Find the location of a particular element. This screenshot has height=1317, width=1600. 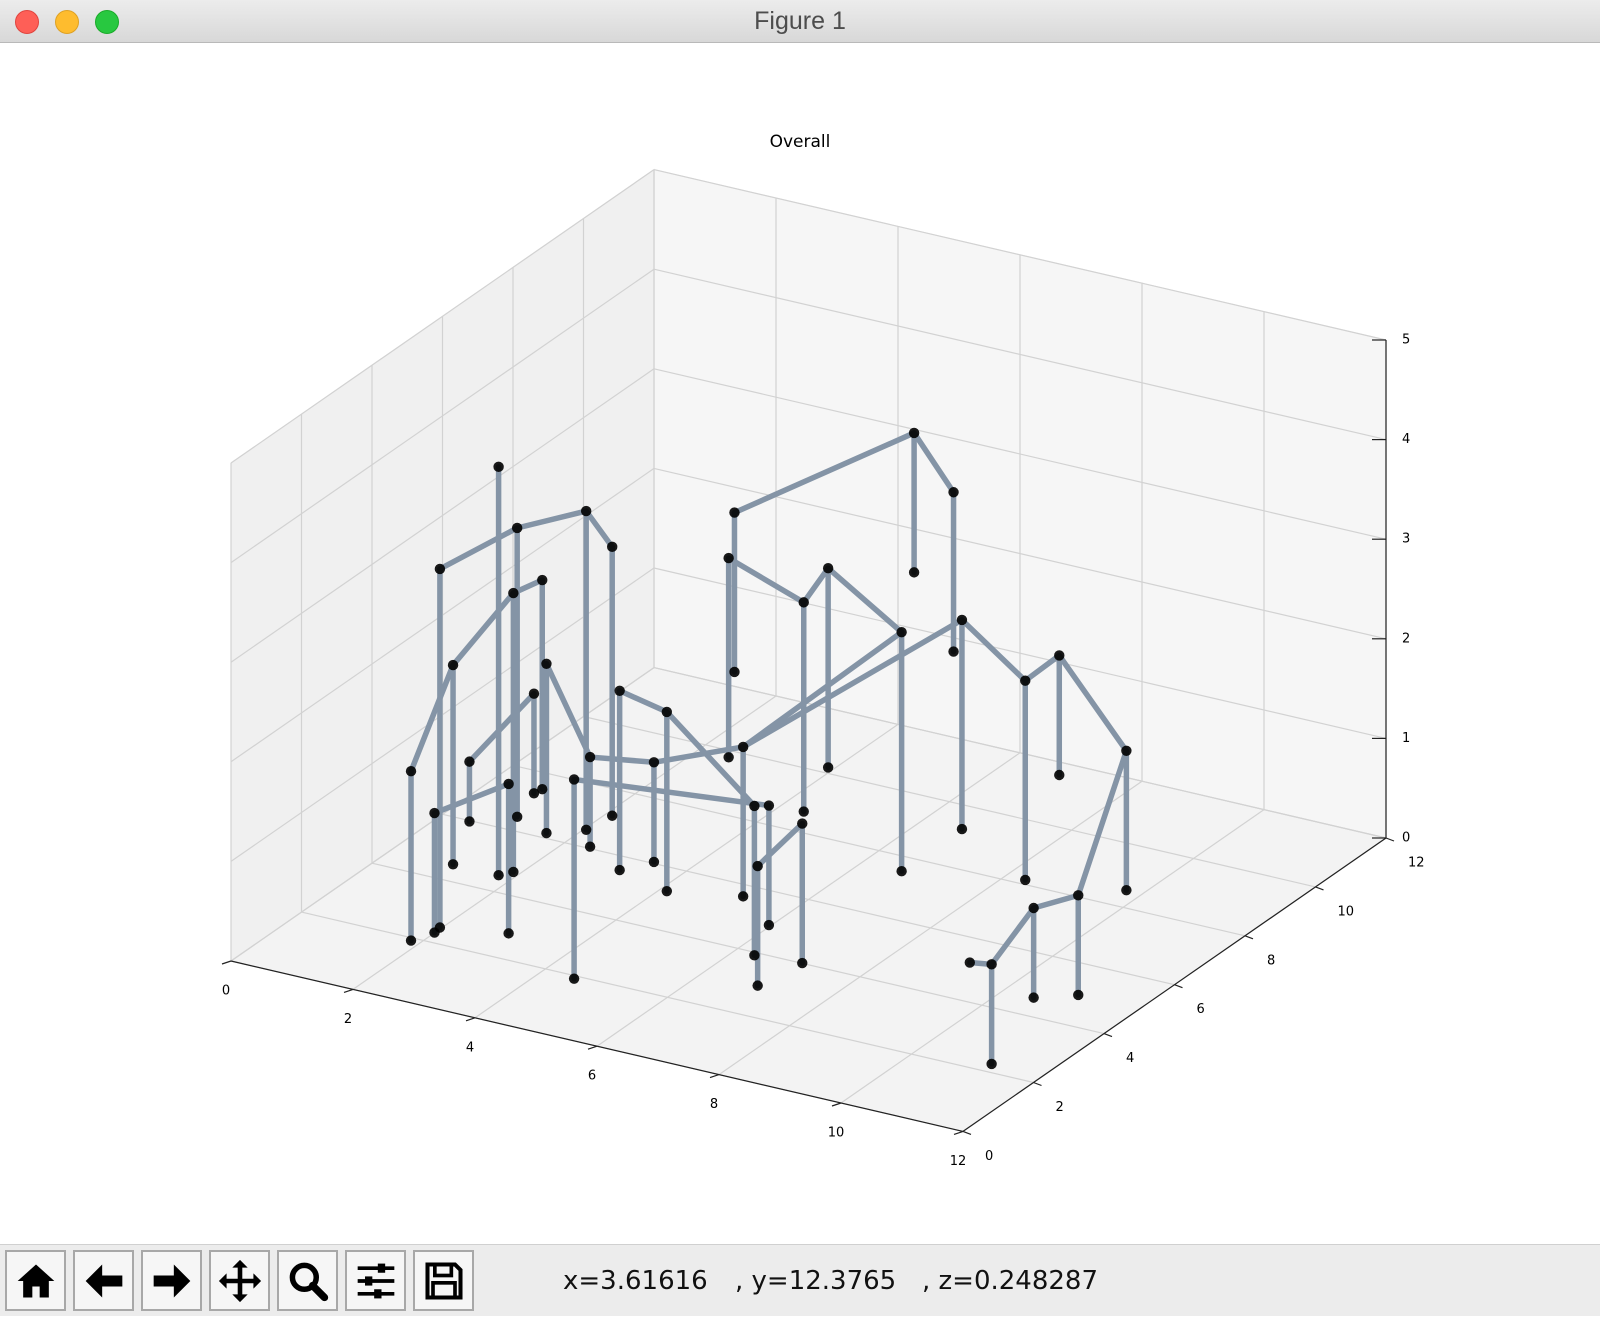

y-tick-label: 2 is located at coordinates (1060, 1107).